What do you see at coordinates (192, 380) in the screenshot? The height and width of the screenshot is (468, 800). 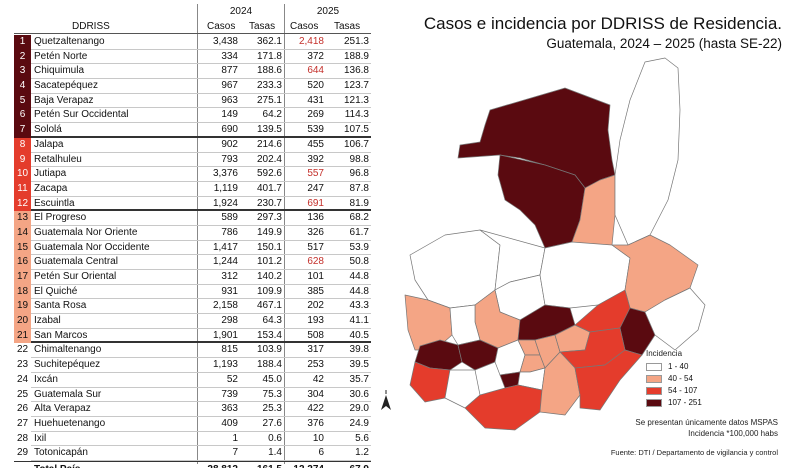 I see `table-row: 24 Ixcán 52 45.0 42 35.7` at bounding box center [192, 380].